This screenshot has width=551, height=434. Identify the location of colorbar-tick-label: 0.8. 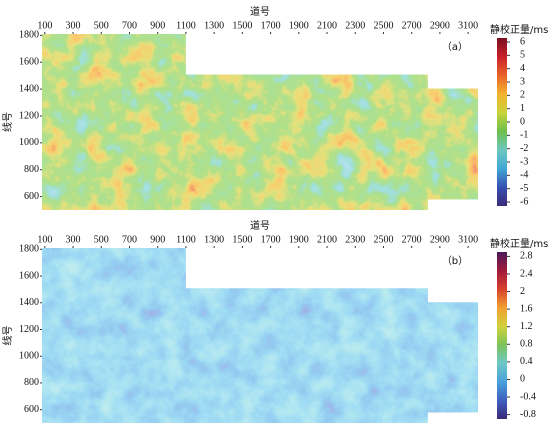
(526, 344).